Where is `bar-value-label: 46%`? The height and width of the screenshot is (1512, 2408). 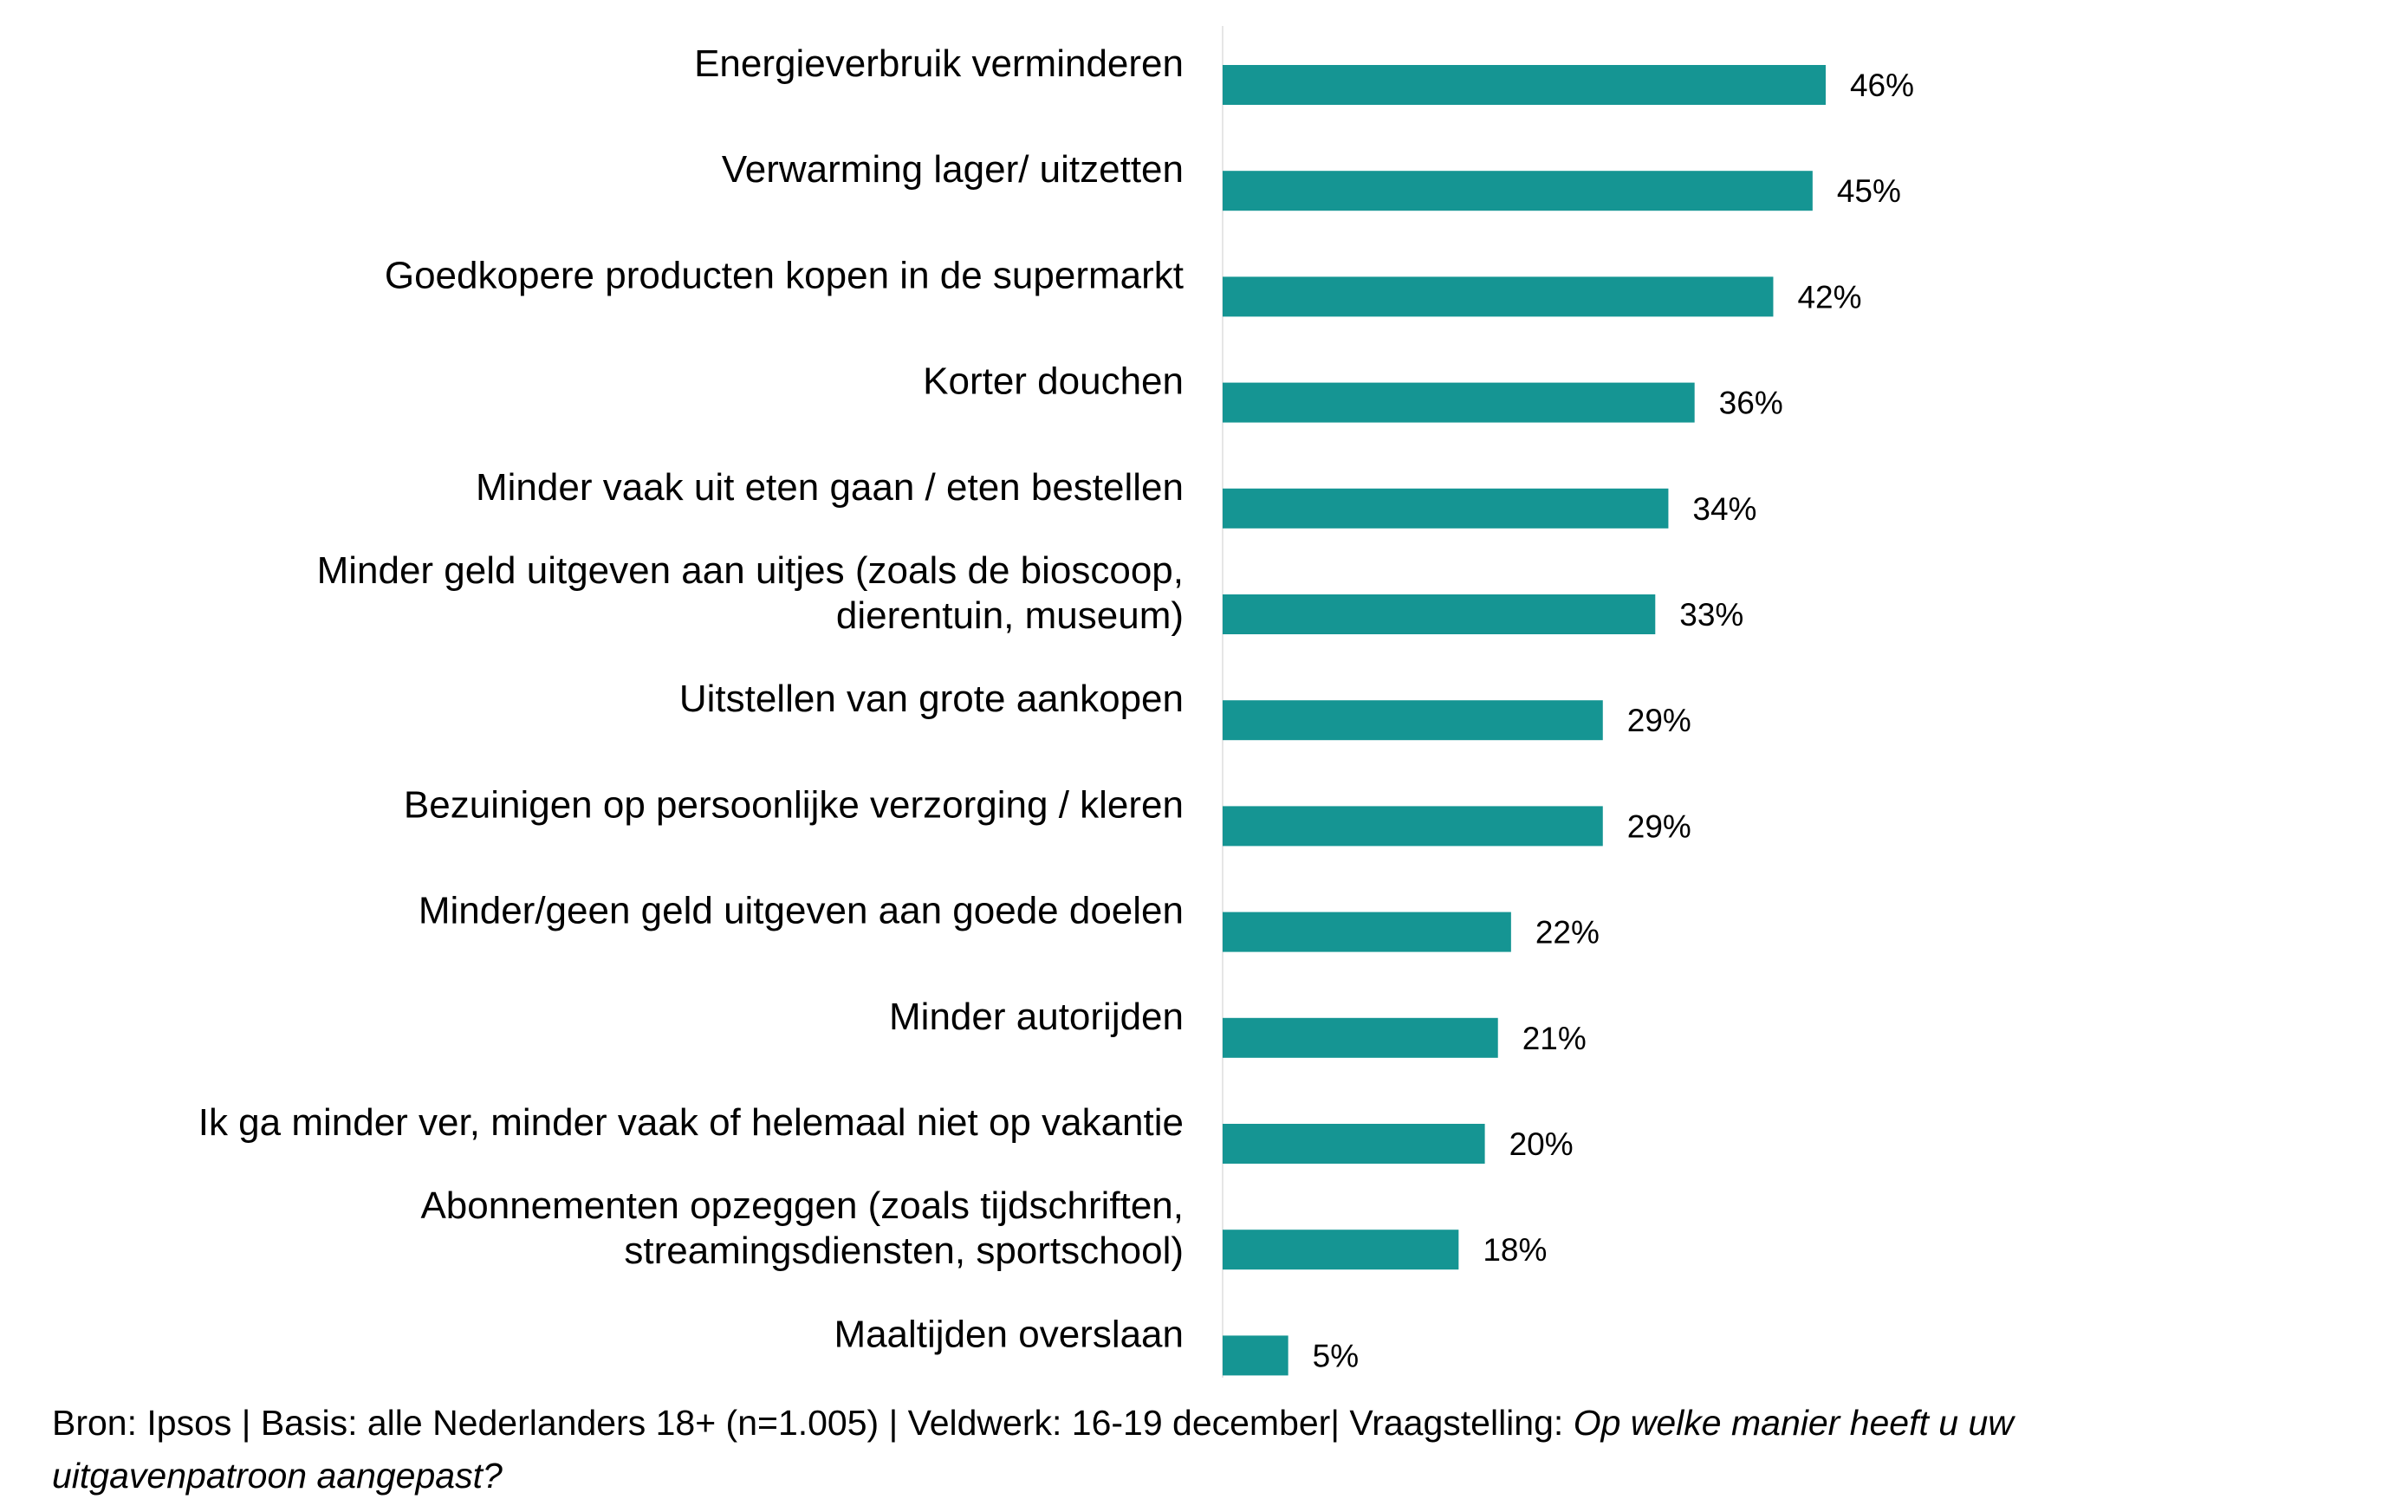 bar-value-label: 46% is located at coordinates (1882, 85).